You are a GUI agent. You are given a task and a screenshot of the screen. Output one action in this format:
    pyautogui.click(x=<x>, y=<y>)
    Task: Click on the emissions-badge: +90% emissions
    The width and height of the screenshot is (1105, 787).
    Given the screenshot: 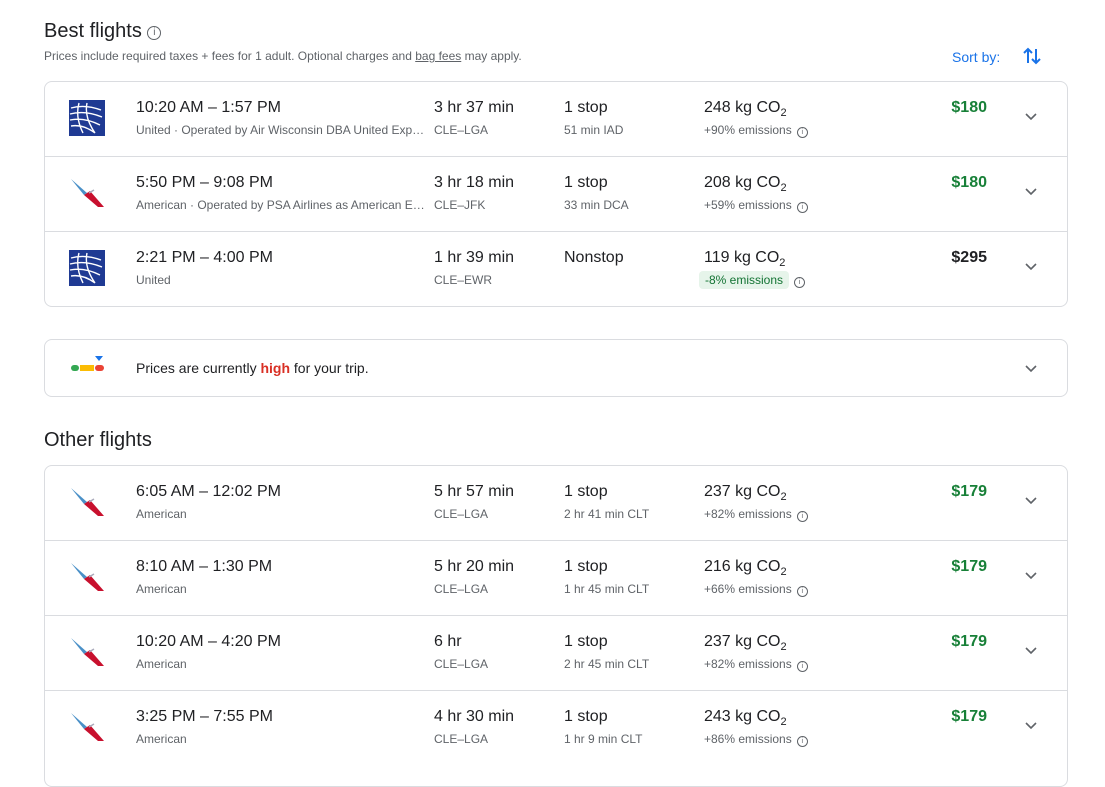 What is the action you would take?
    pyautogui.click(x=748, y=130)
    